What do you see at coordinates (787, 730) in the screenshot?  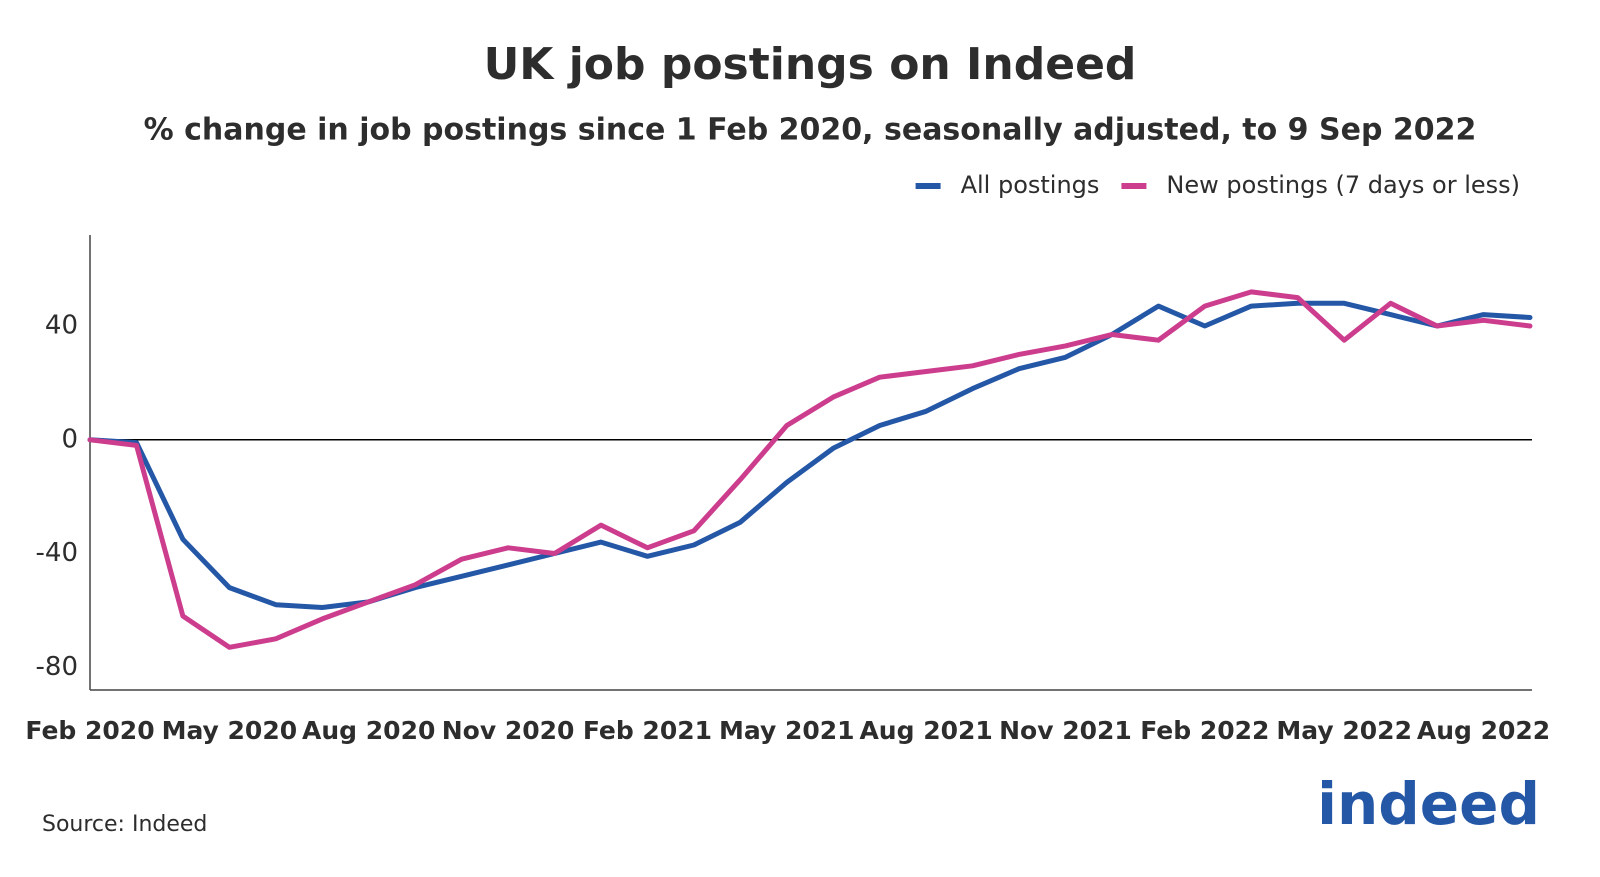 I see `x-tick-label: May 2021` at bounding box center [787, 730].